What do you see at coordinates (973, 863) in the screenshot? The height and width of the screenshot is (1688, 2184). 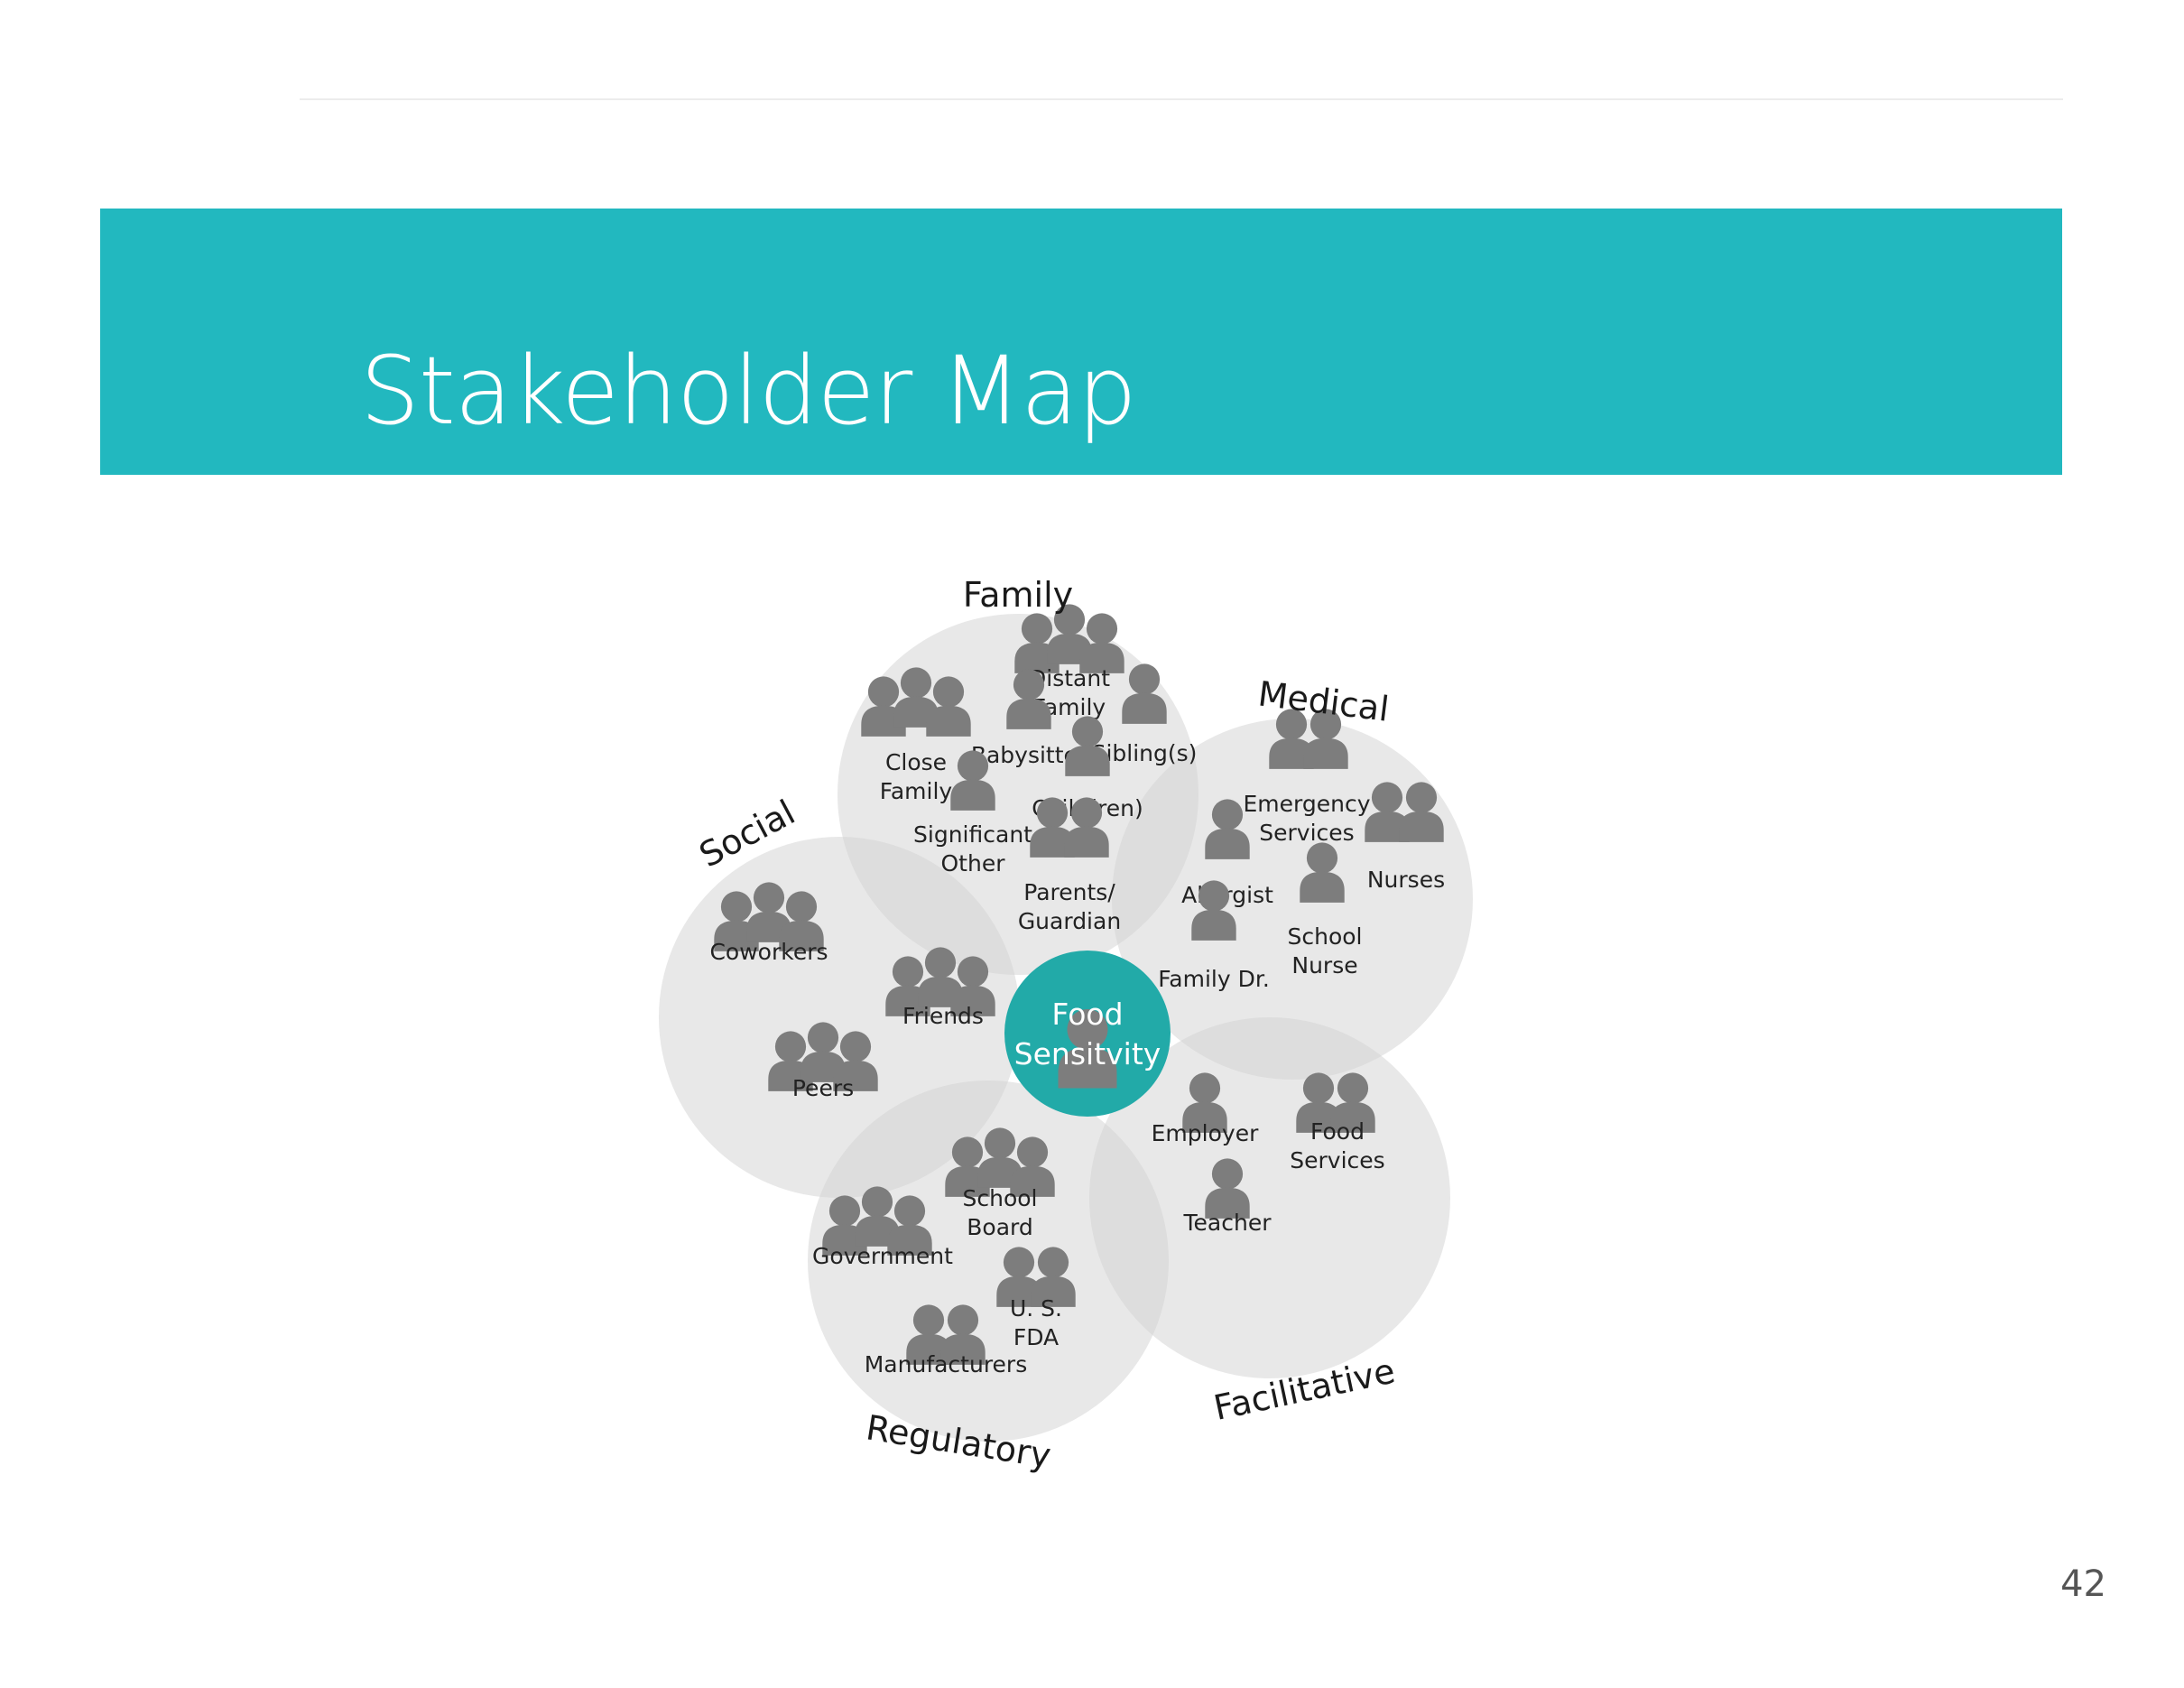 I see `stakeholder-label-line: Other` at bounding box center [973, 863].